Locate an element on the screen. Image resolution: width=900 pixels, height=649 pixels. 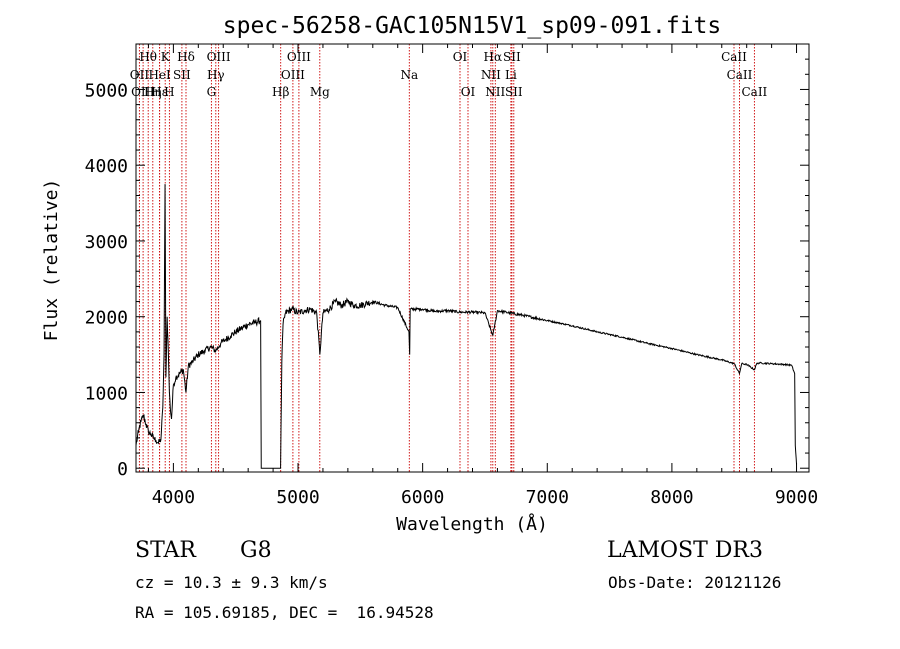
chart-title: spec-56258-GAC105N15V1_sp09-091.fits is located at coordinates (472, 26).